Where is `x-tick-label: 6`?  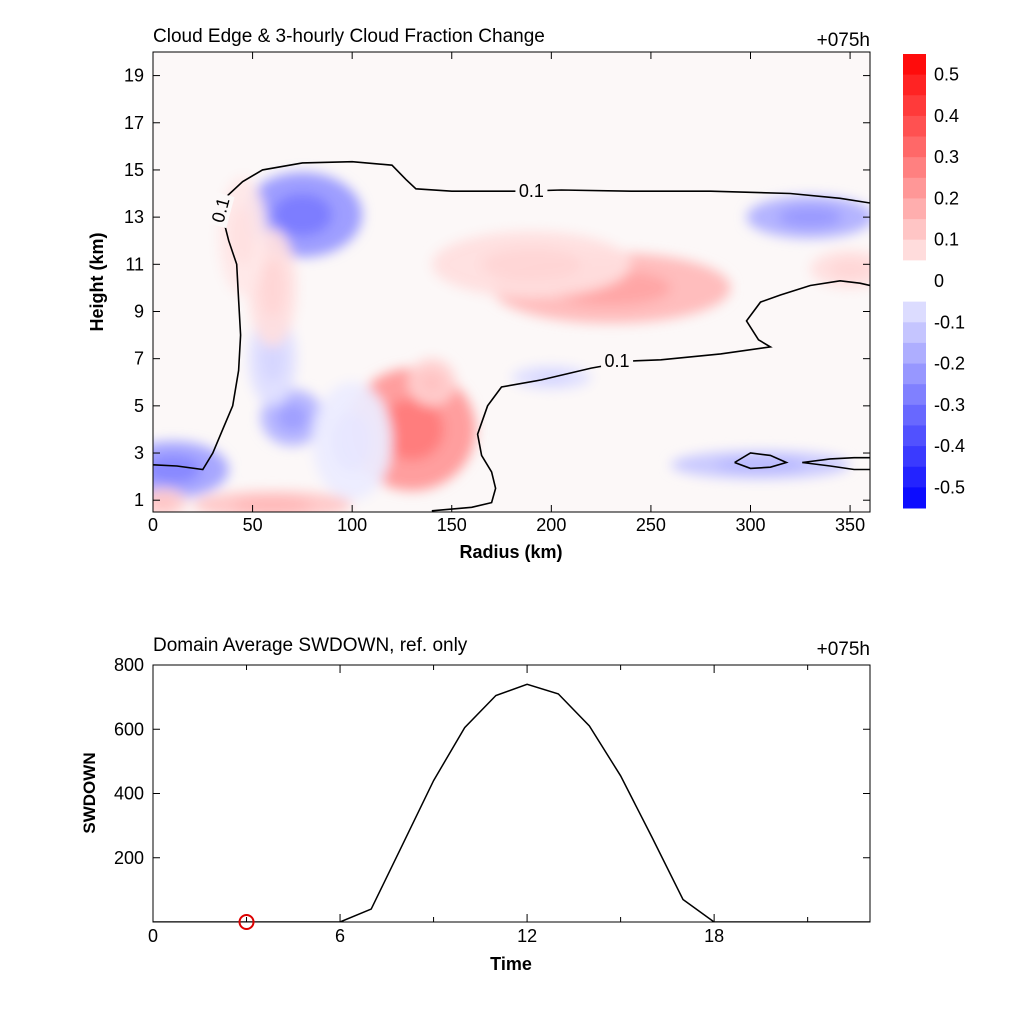
x-tick-label: 6 is located at coordinates (340, 936).